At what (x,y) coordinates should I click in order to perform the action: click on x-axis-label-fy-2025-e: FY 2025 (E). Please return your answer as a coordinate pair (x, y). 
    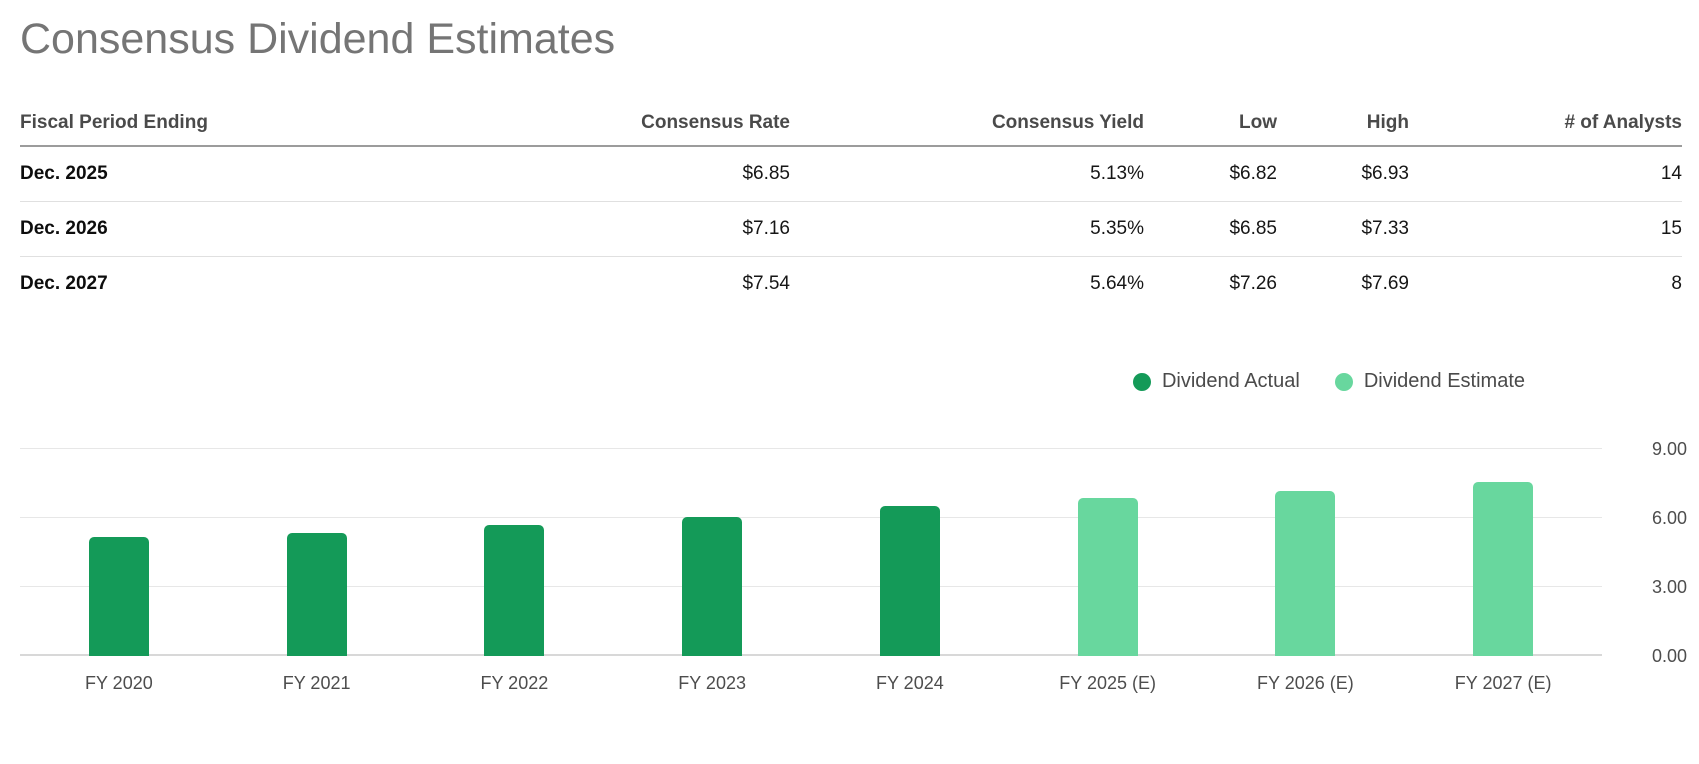
    Looking at the image, I should click on (1107, 682).